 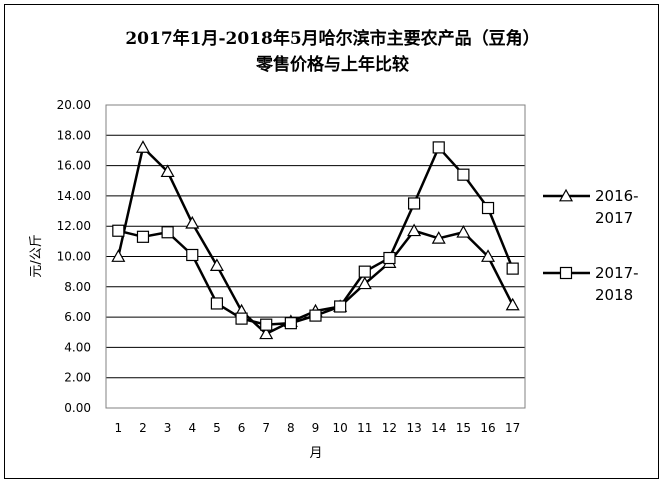 What do you see at coordinates (77, 317) in the screenshot?
I see `y-tick-label: 6.00` at bounding box center [77, 317].